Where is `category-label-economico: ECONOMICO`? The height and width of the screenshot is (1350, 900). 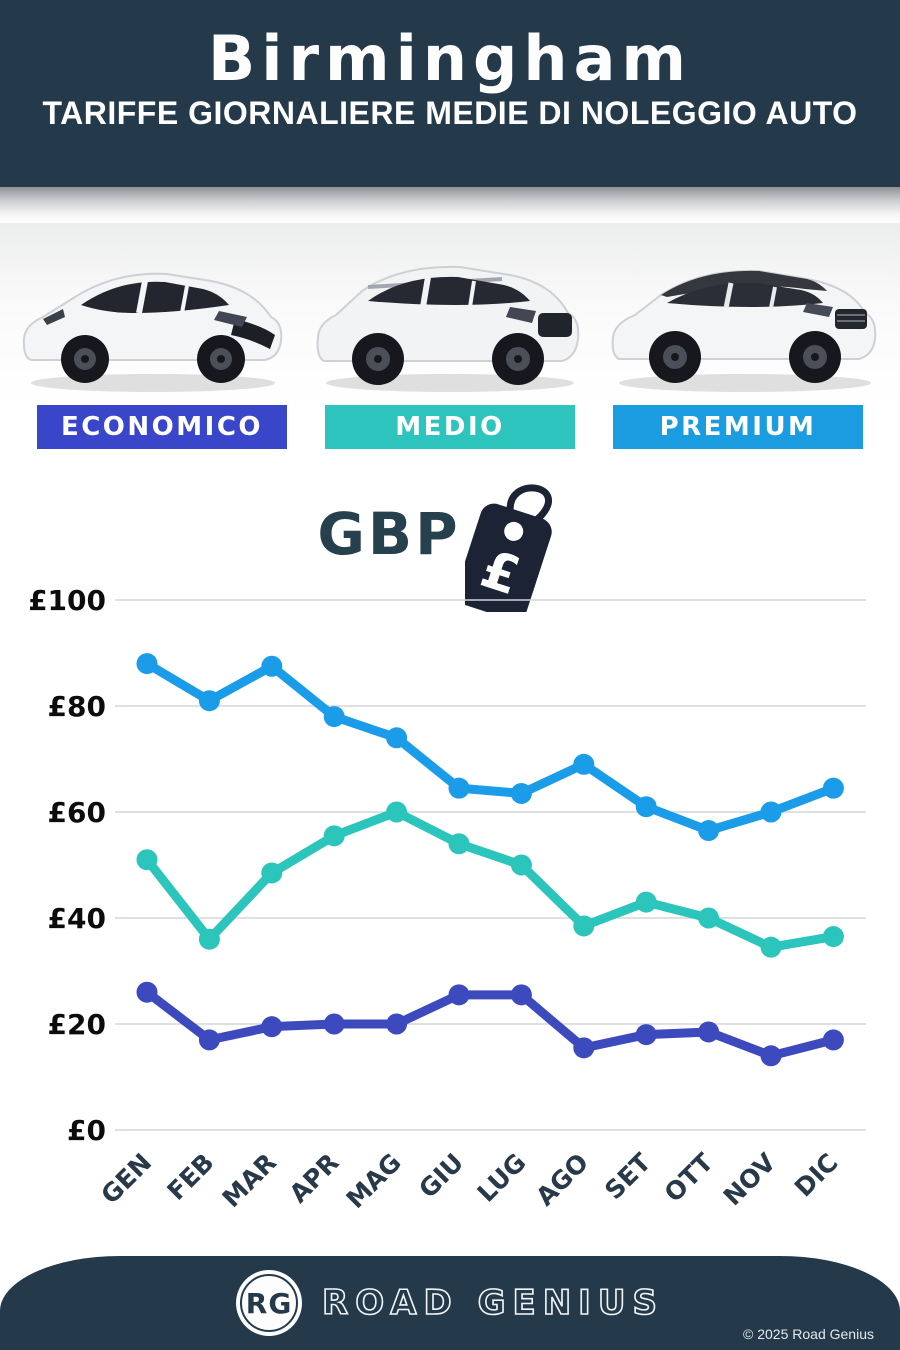
category-label-economico: ECONOMICO is located at coordinates (162, 427).